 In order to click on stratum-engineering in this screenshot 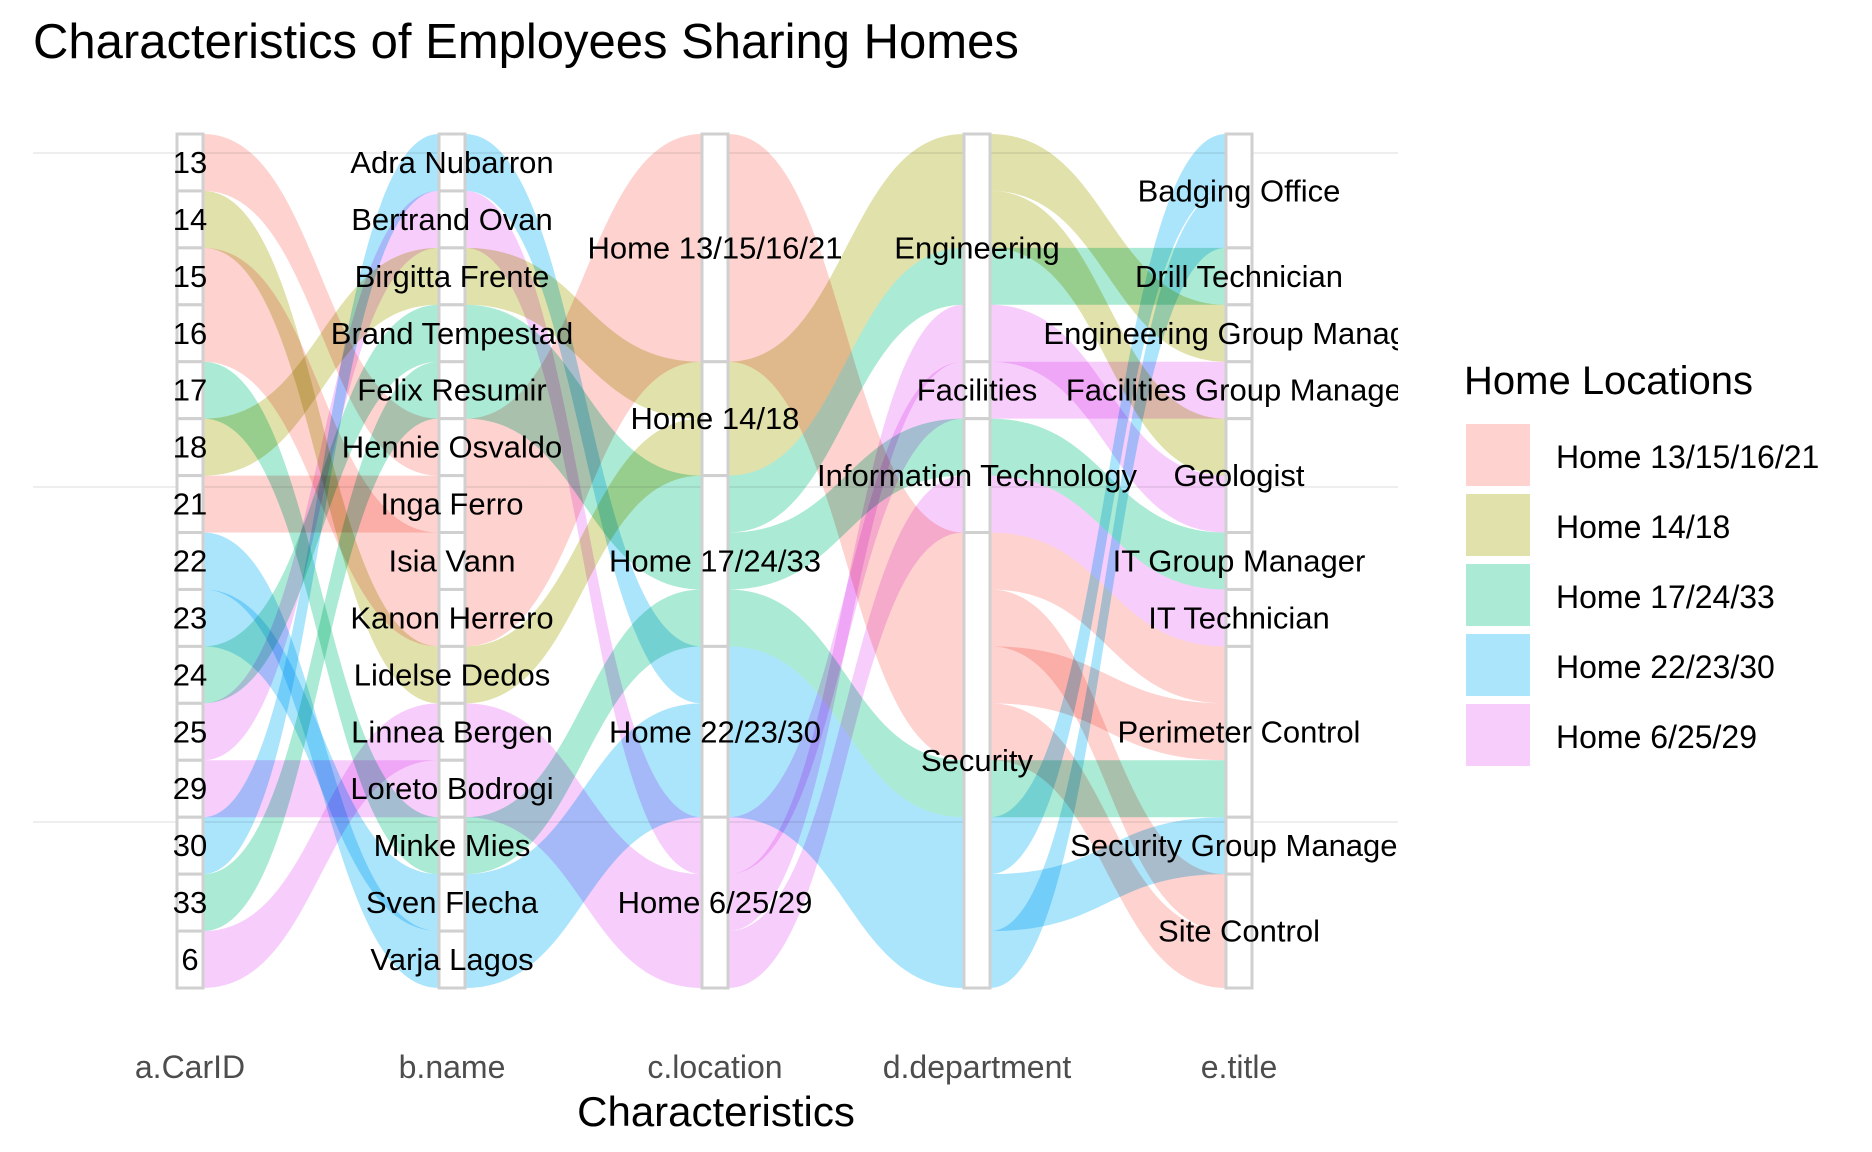, I will do `click(977, 248)`.